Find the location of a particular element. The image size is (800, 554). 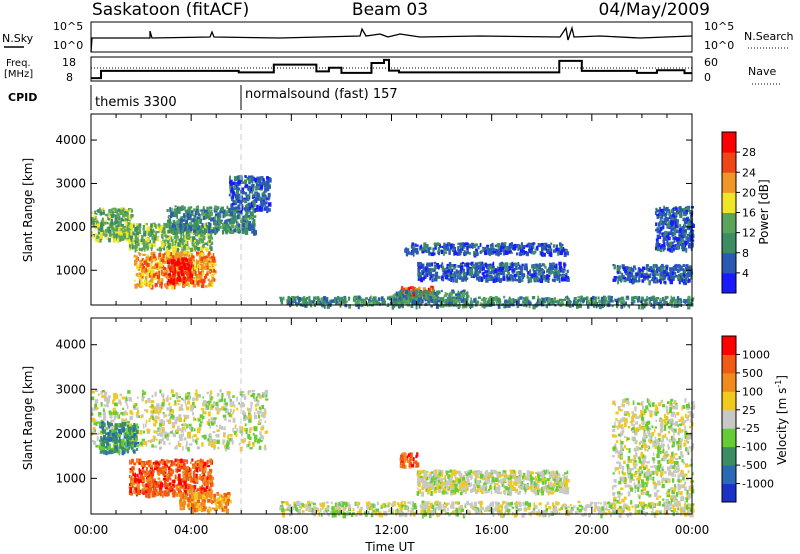

beam-title: Beam 03 is located at coordinates (390, 10).